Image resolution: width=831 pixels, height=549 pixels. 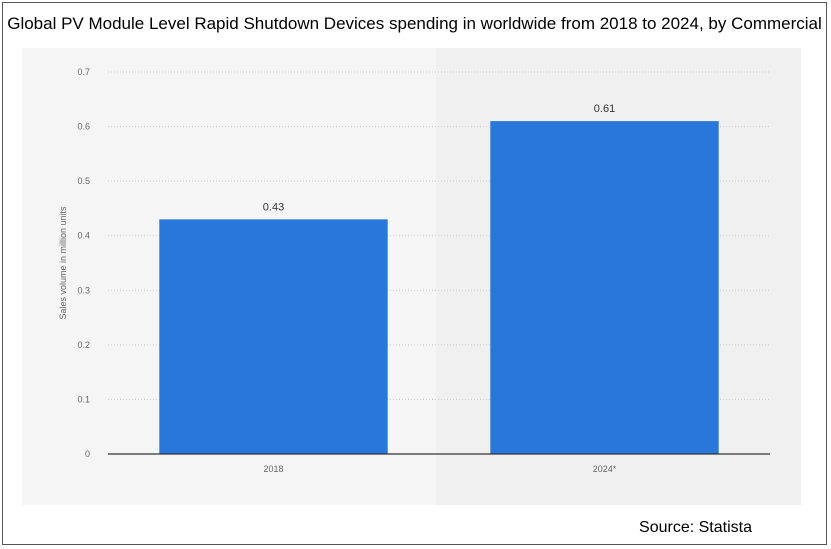 I want to click on bar-2018, so click(x=273, y=336).